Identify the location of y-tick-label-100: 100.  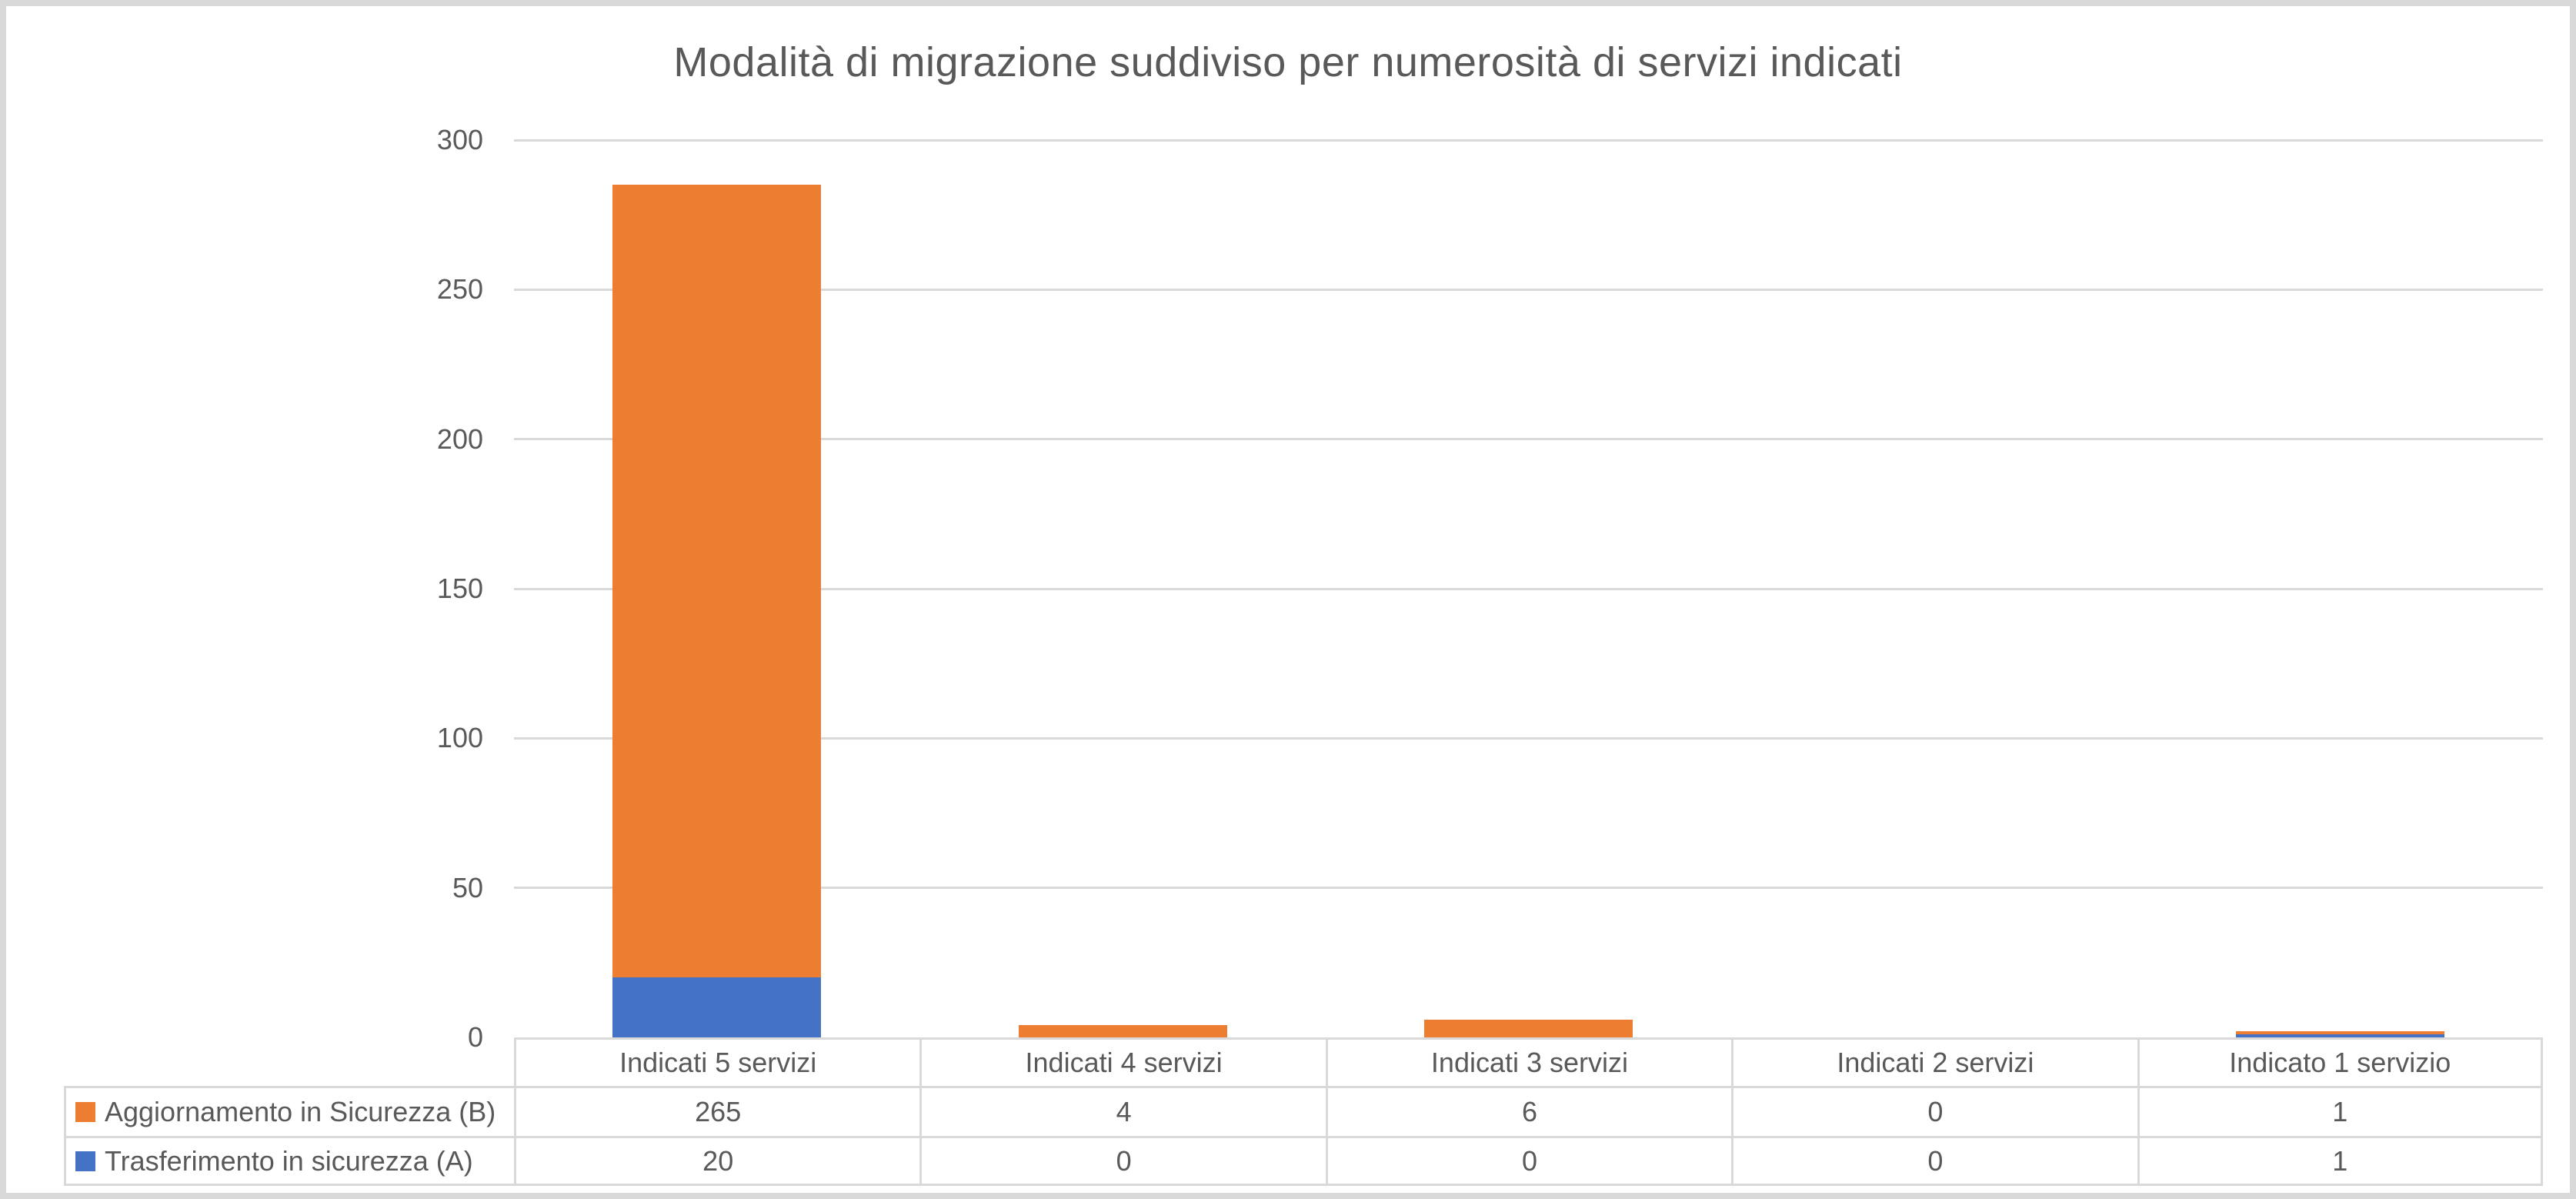
(460, 738).